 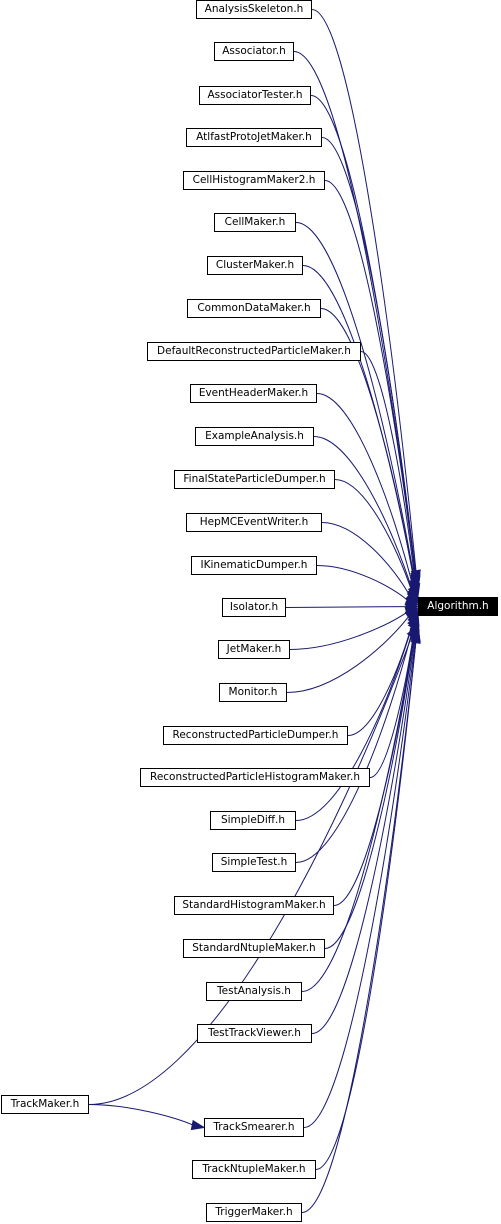 What do you see at coordinates (255, 777) in the screenshot?
I see `node-reconstructedparticlehistogrammaker-h: ReconstructedParticleHistogramMaker.h` at bounding box center [255, 777].